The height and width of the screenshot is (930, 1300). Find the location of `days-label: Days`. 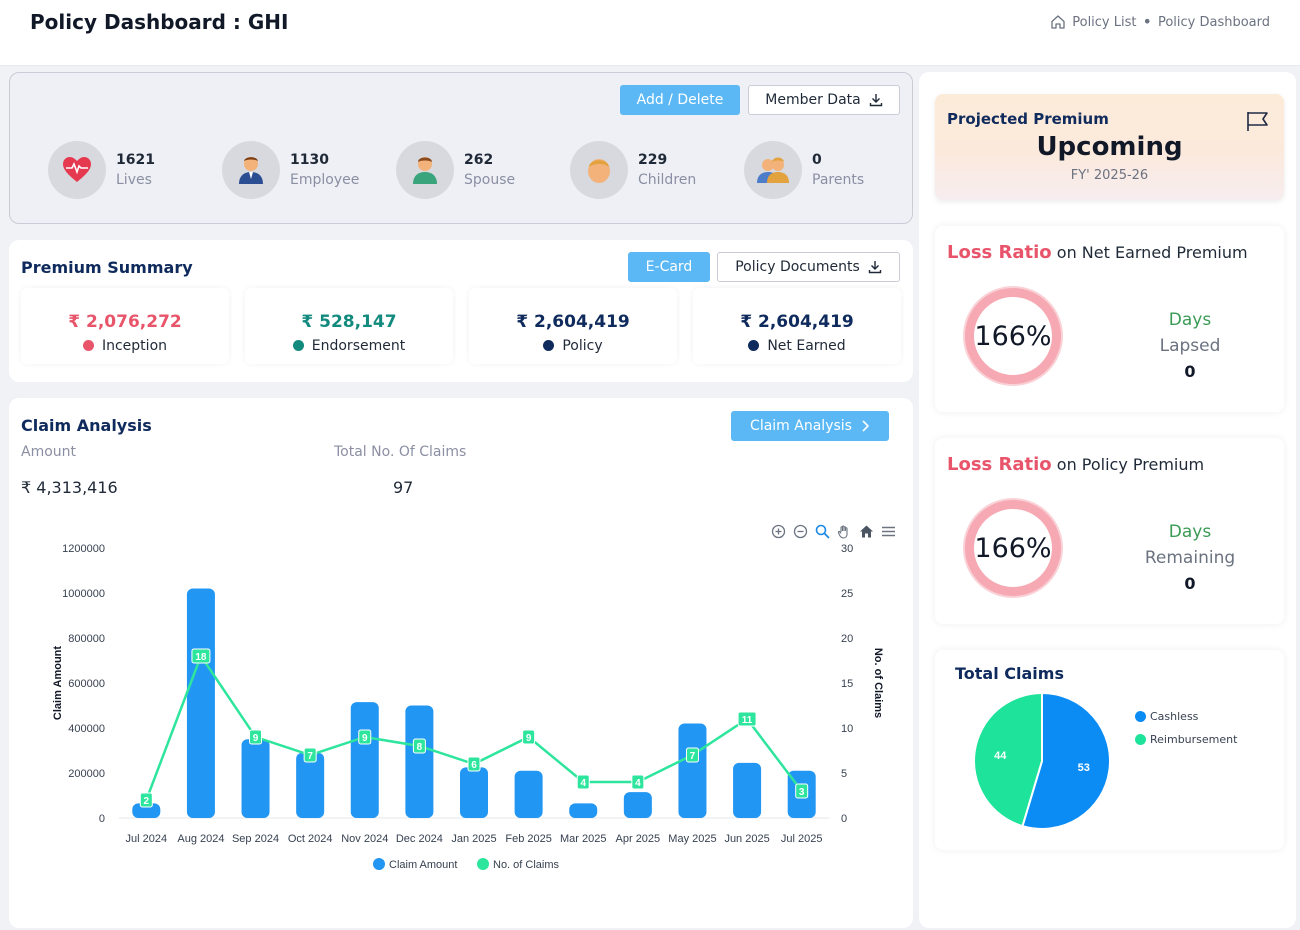

days-label: Days is located at coordinates (1190, 532).